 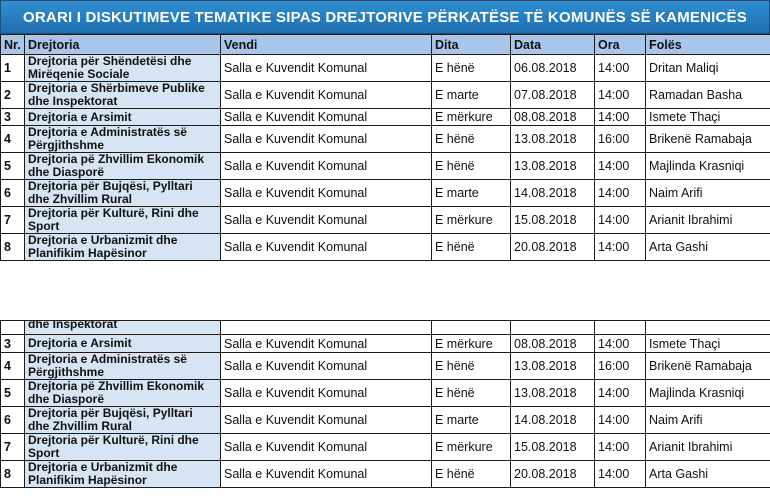 What do you see at coordinates (12, 68) in the screenshot?
I see `row-nr: 1` at bounding box center [12, 68].